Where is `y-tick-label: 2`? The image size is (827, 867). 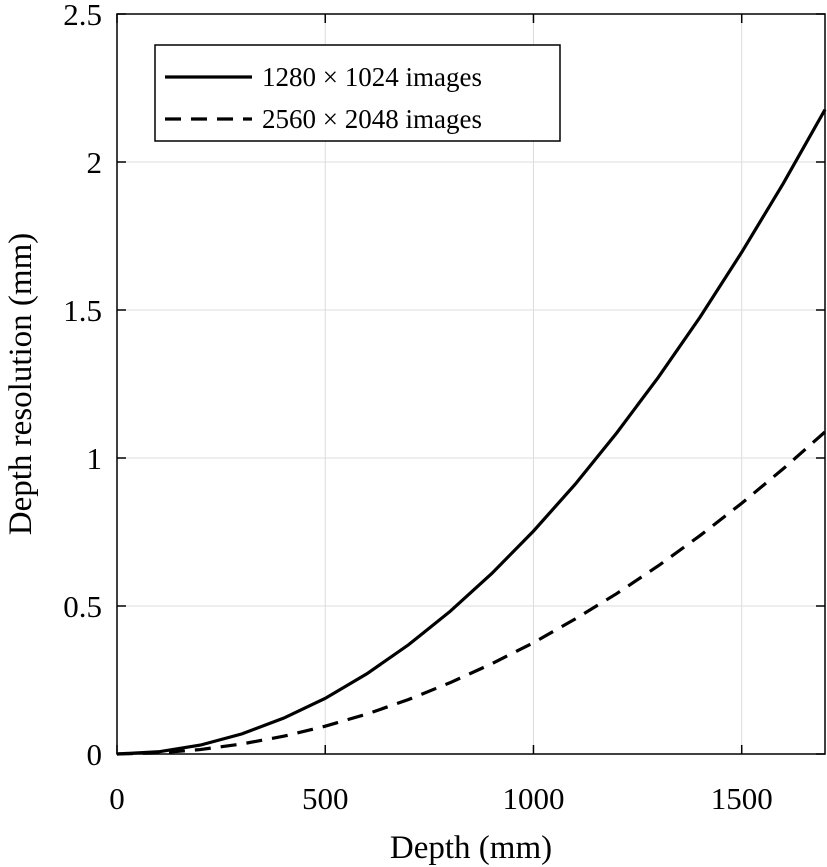
y-tick-label: 2 is located at coordinates (95, 162).